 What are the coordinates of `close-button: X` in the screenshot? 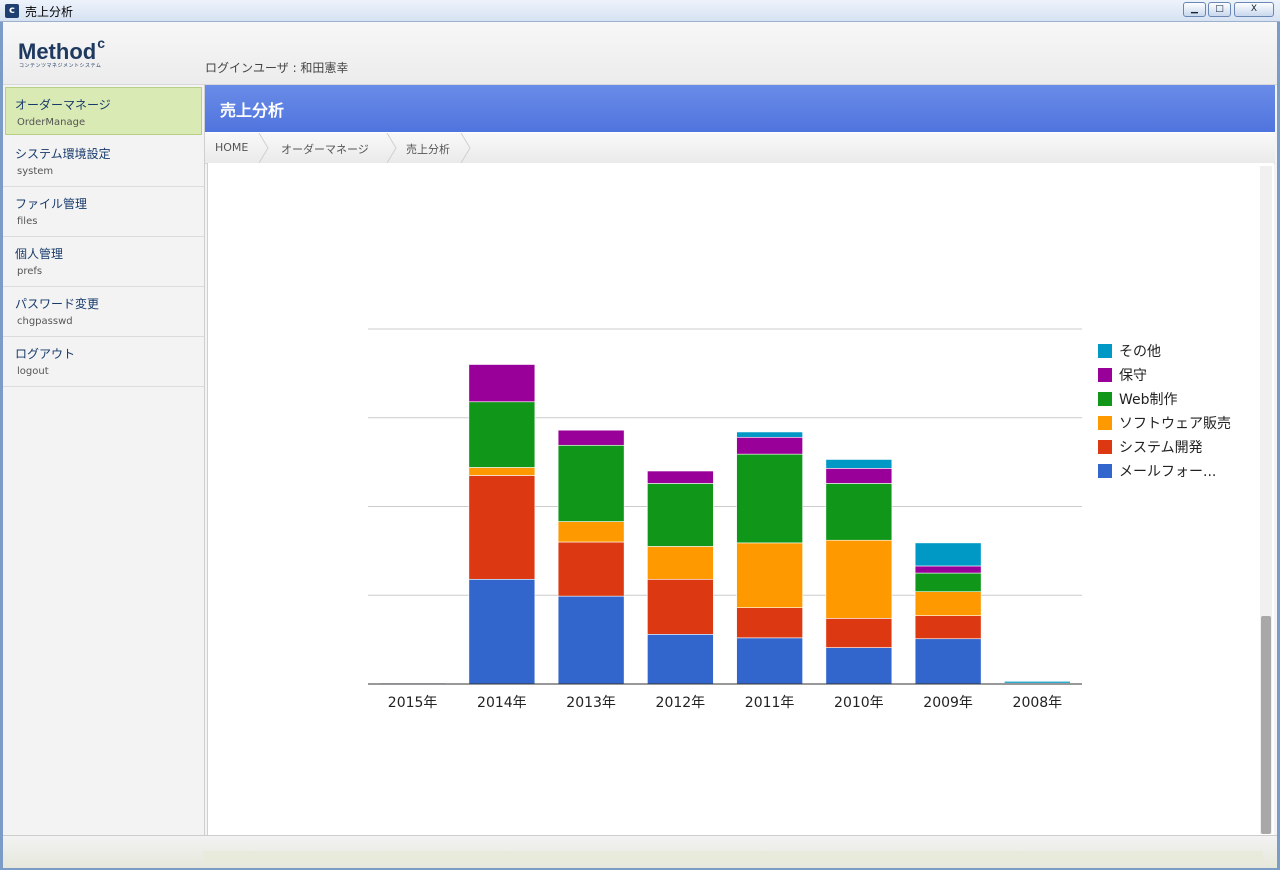 It's located at (1254, 9).